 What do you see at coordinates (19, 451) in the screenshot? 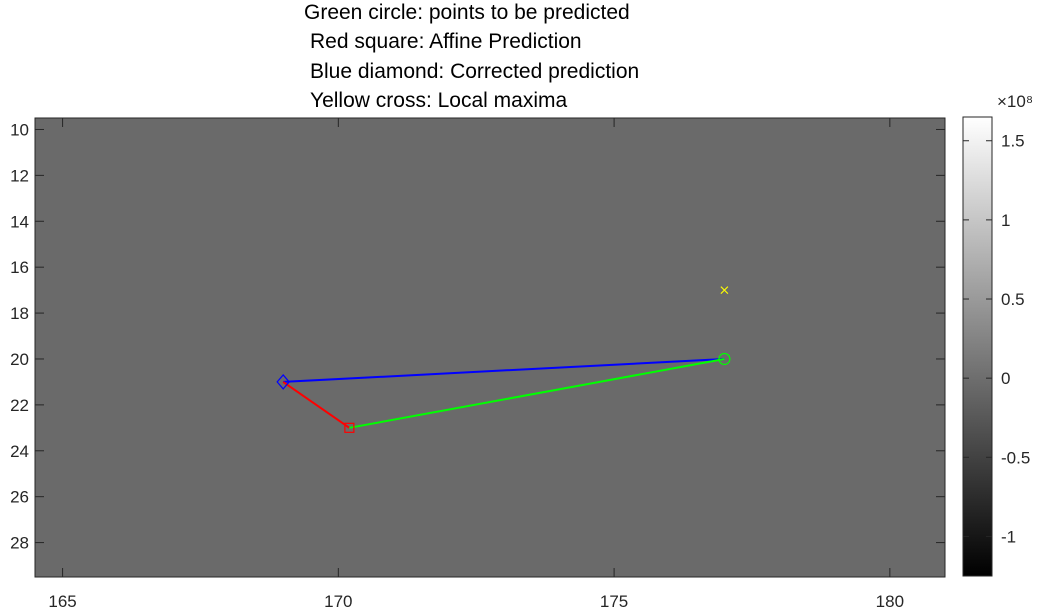
I see `y-tick-label: 24` at bounding box center [19, 451].